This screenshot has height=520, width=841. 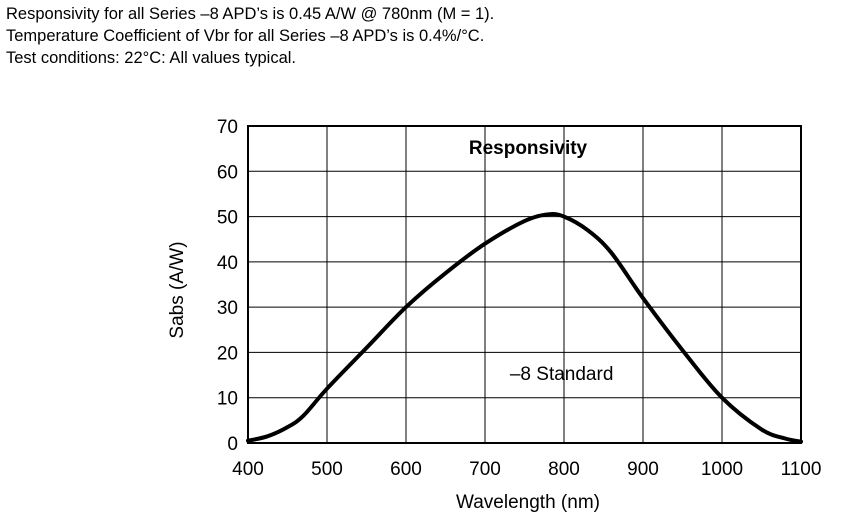 What do you see at coordinates (485, 469) in the screenshot?
I see `x-tick-label-700: 700` at bounding box center [485, 469].